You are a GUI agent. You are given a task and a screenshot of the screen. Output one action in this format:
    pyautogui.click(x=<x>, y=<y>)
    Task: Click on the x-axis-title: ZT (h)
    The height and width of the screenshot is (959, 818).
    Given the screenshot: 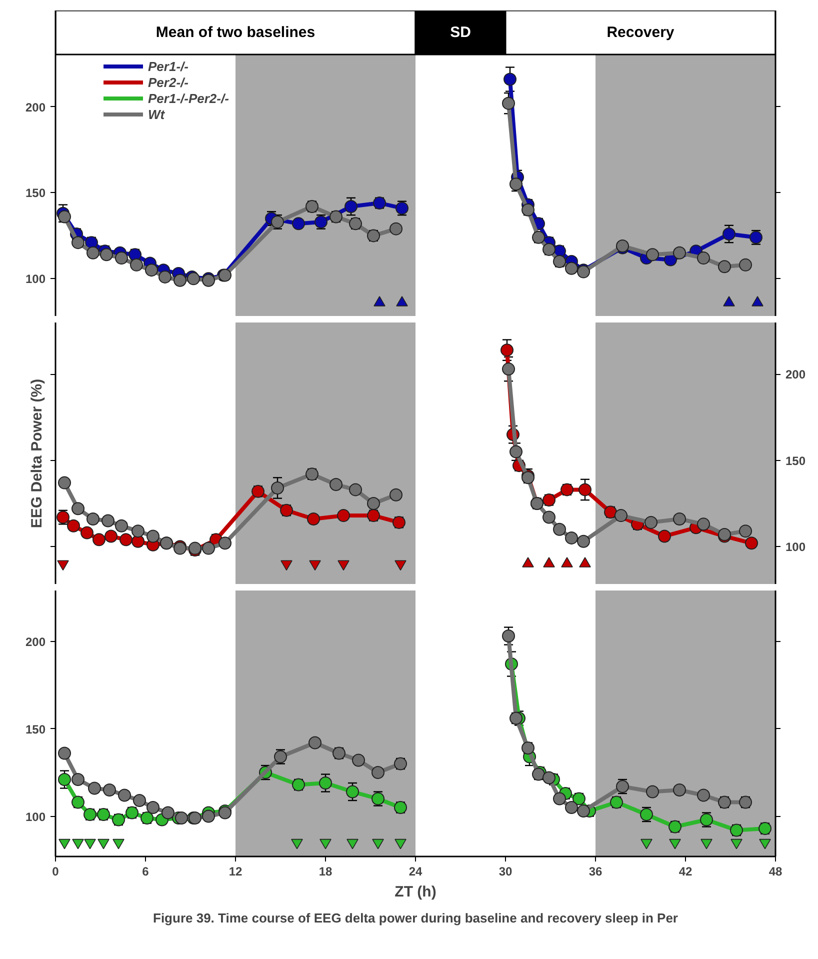 What is the action you would take?
    pyautogui.click(x=415, y=892)
    